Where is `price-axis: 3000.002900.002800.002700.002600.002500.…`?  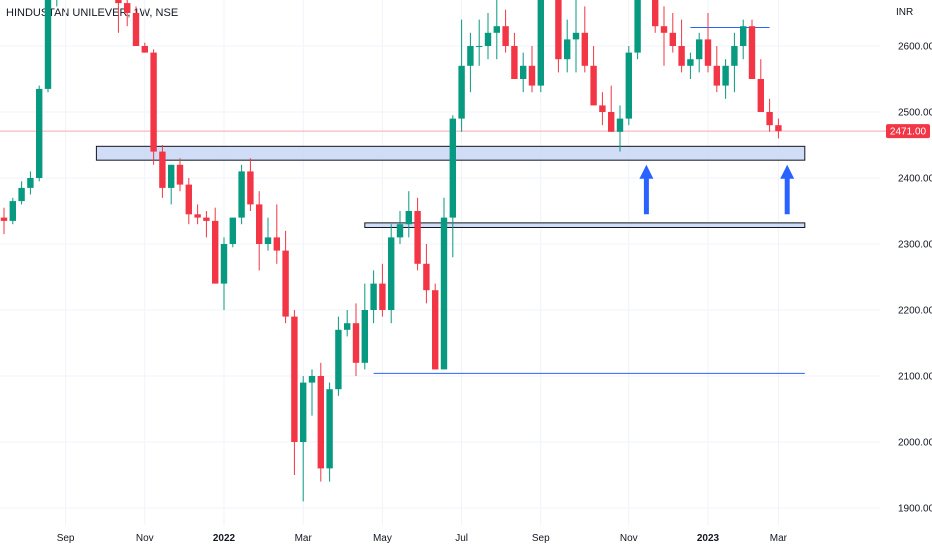
price-axis: 3000.002900.002800.002700.002600.002500.… is located at coordinates (915, 278).